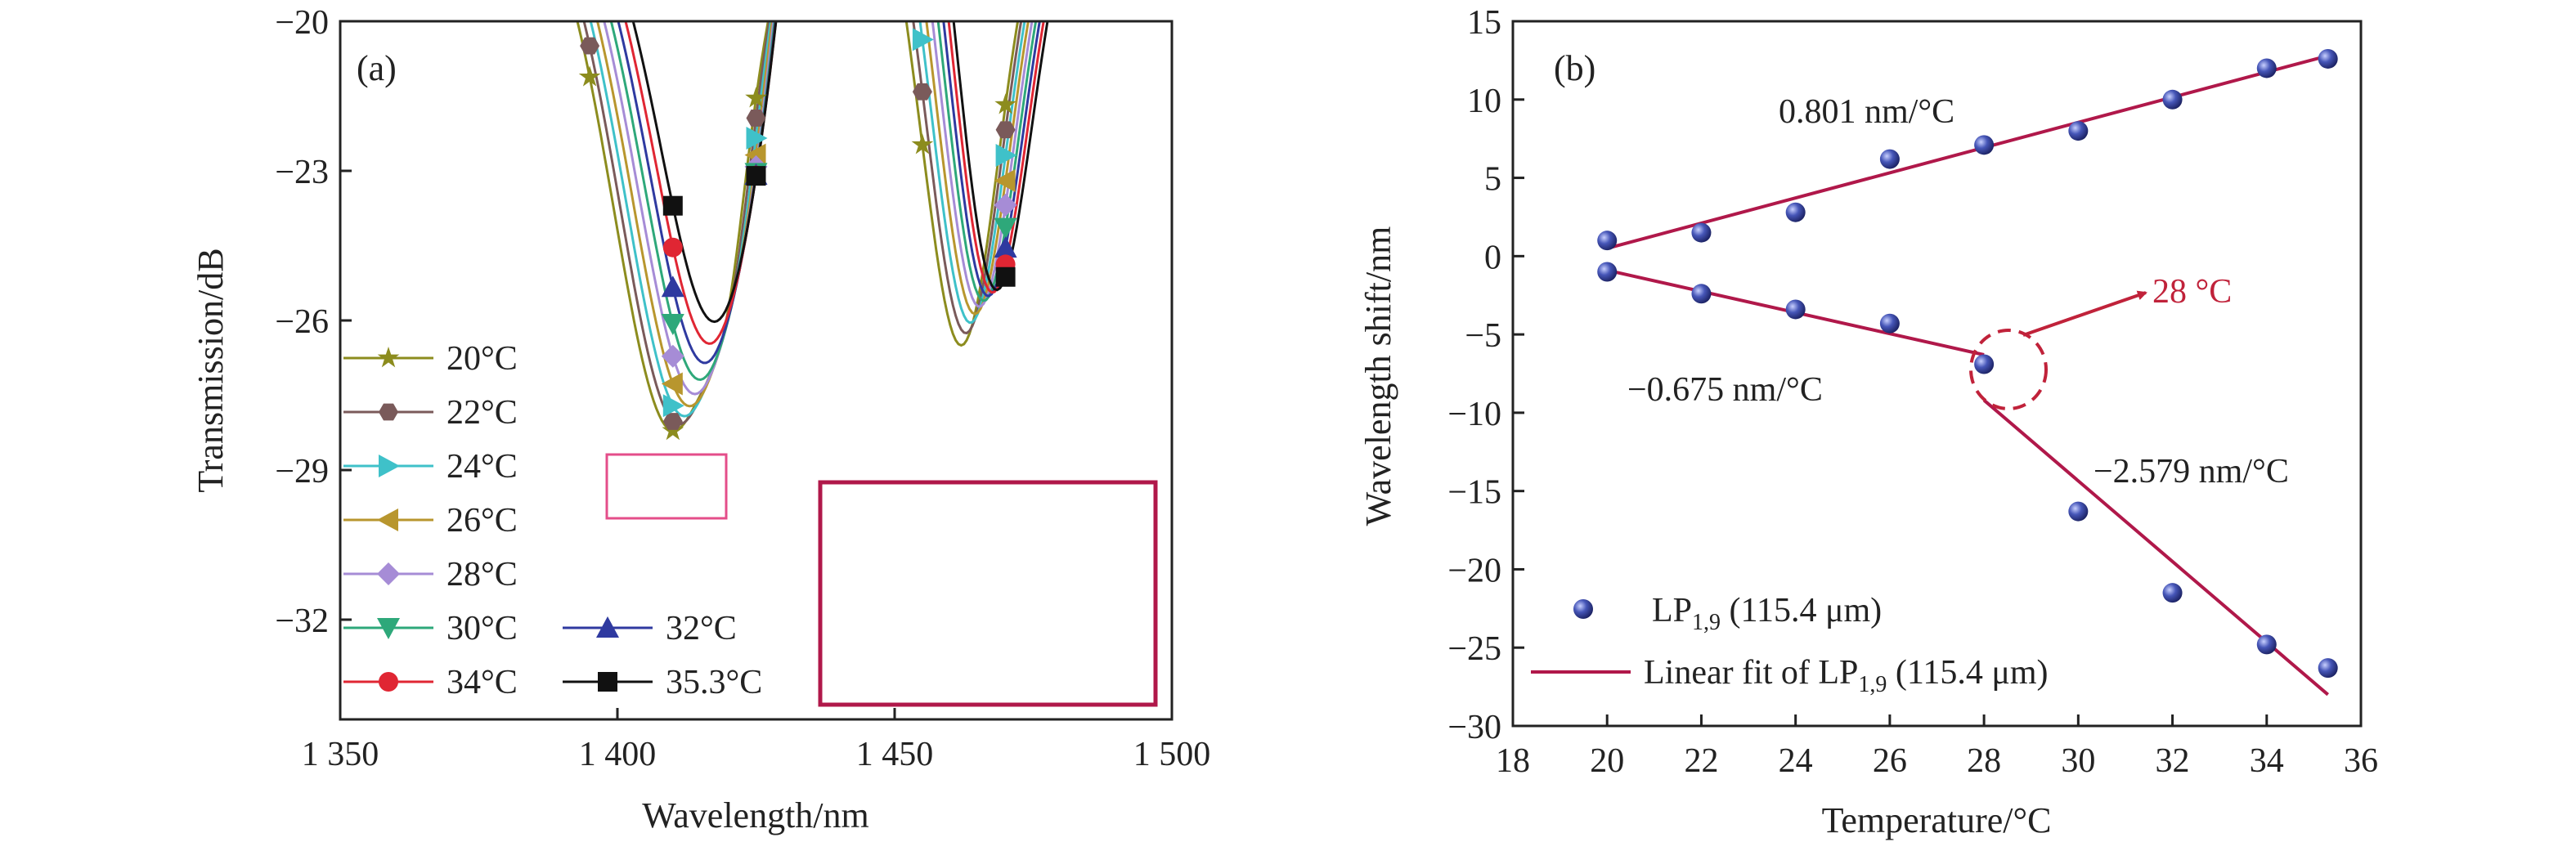  Describe the element at coordinates (1796, 761) in the screenshot. I see `chart-b-x-tick-label: 24` at that location.